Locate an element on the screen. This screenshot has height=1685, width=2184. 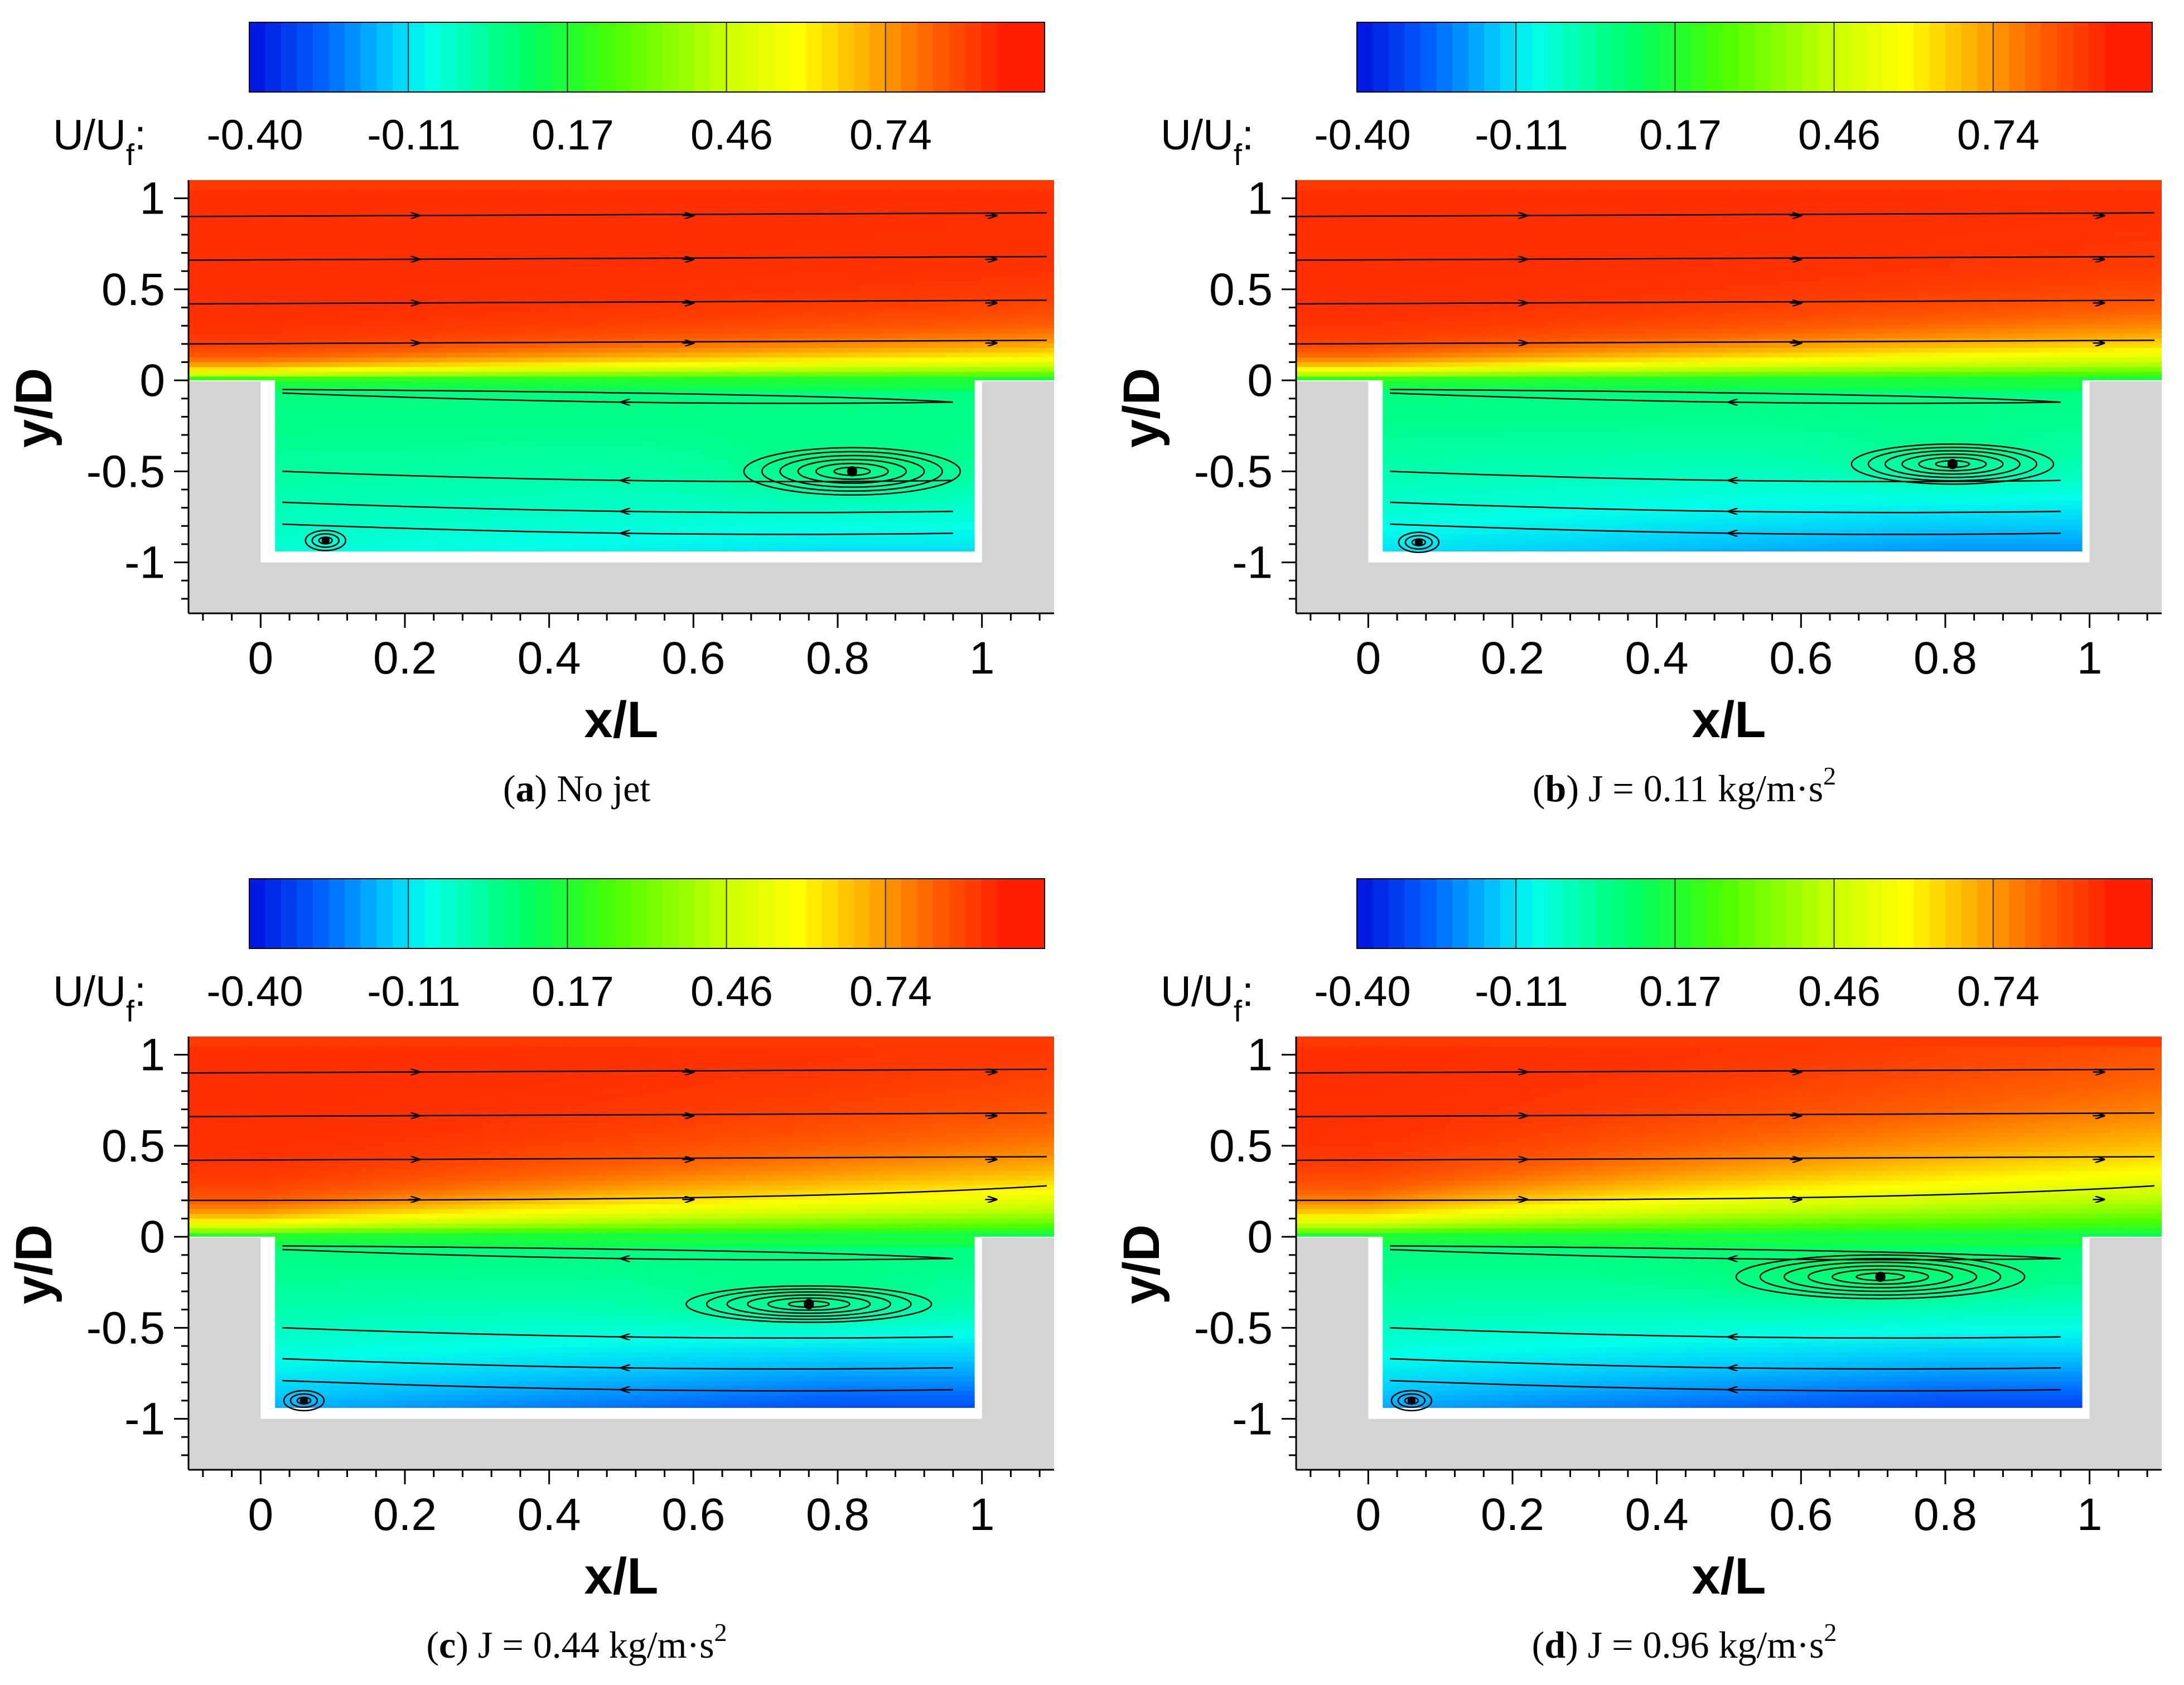
y-tick-label: 1 is located at coordinates (152, 1056).